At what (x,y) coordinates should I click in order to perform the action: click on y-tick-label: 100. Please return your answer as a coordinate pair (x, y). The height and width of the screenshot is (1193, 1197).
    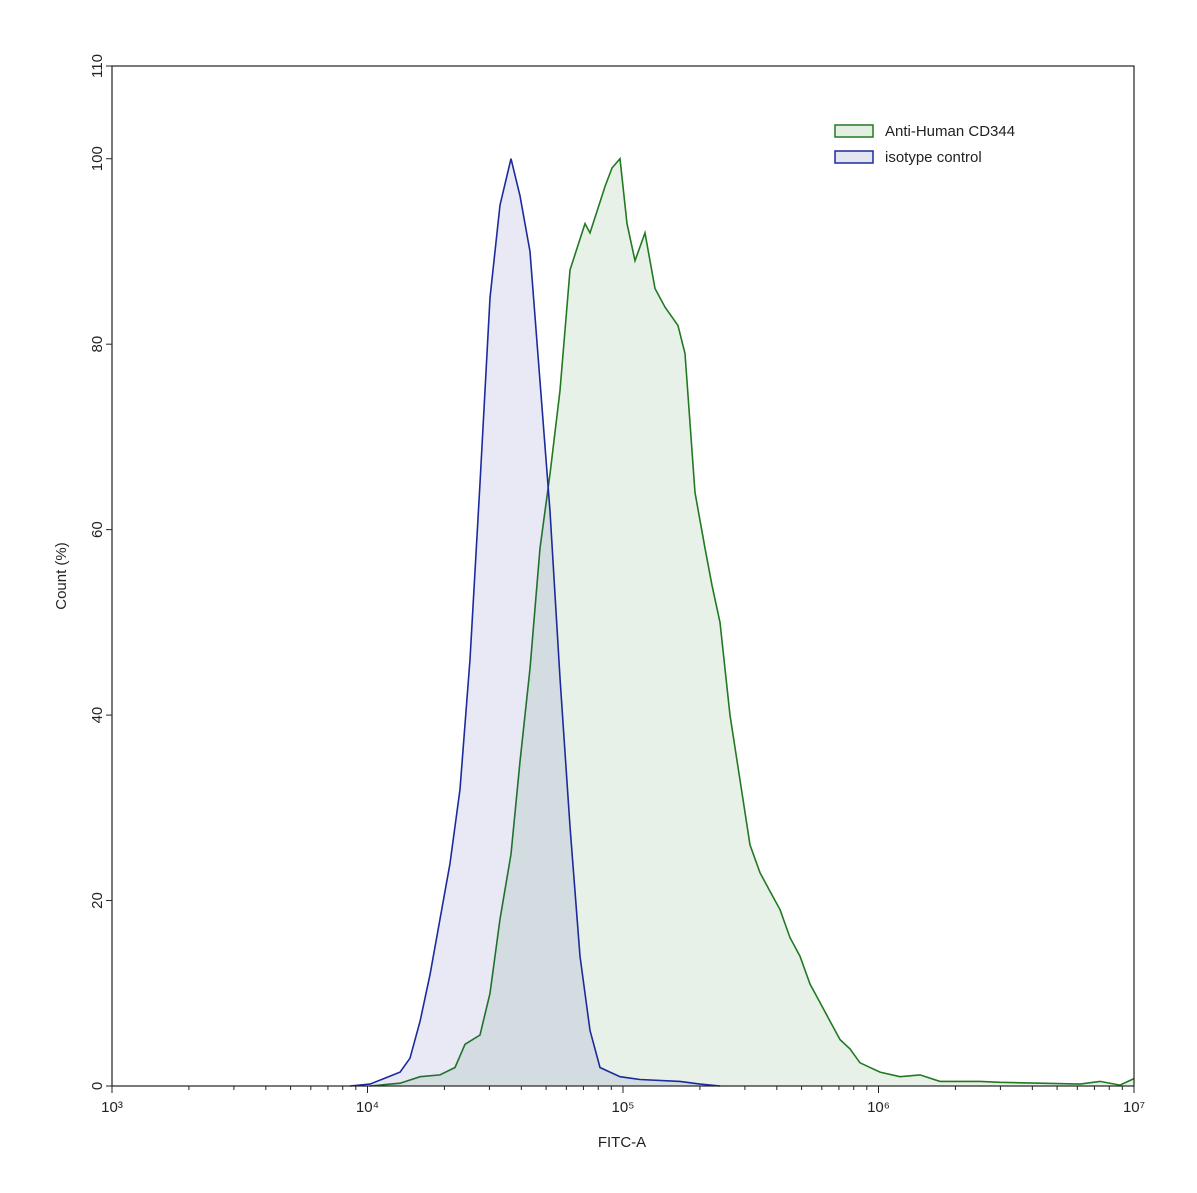
    Looking at the image, I should click on (97, 158).